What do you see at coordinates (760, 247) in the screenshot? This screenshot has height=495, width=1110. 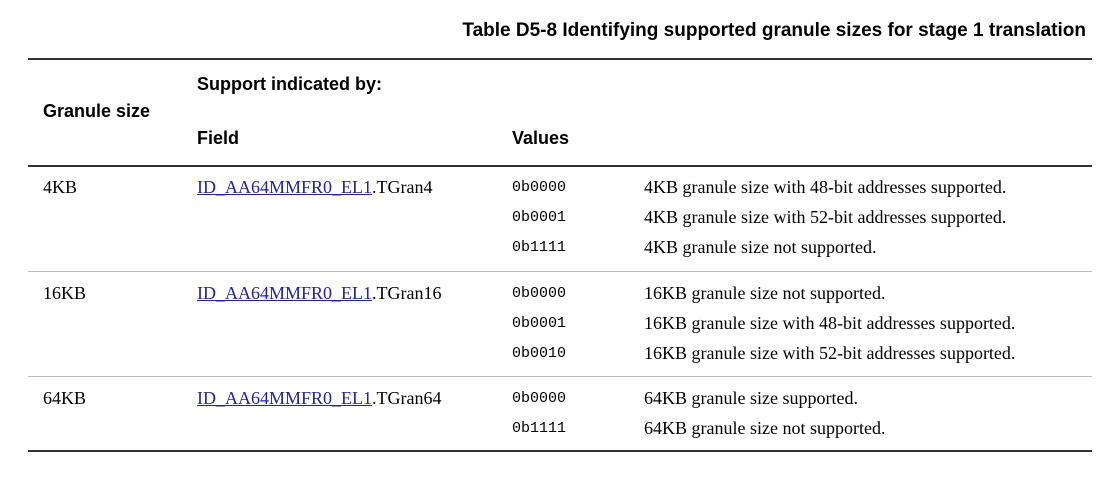 I see `value-description: 4KB granule size not supported.` at bounding box center [760, 247].